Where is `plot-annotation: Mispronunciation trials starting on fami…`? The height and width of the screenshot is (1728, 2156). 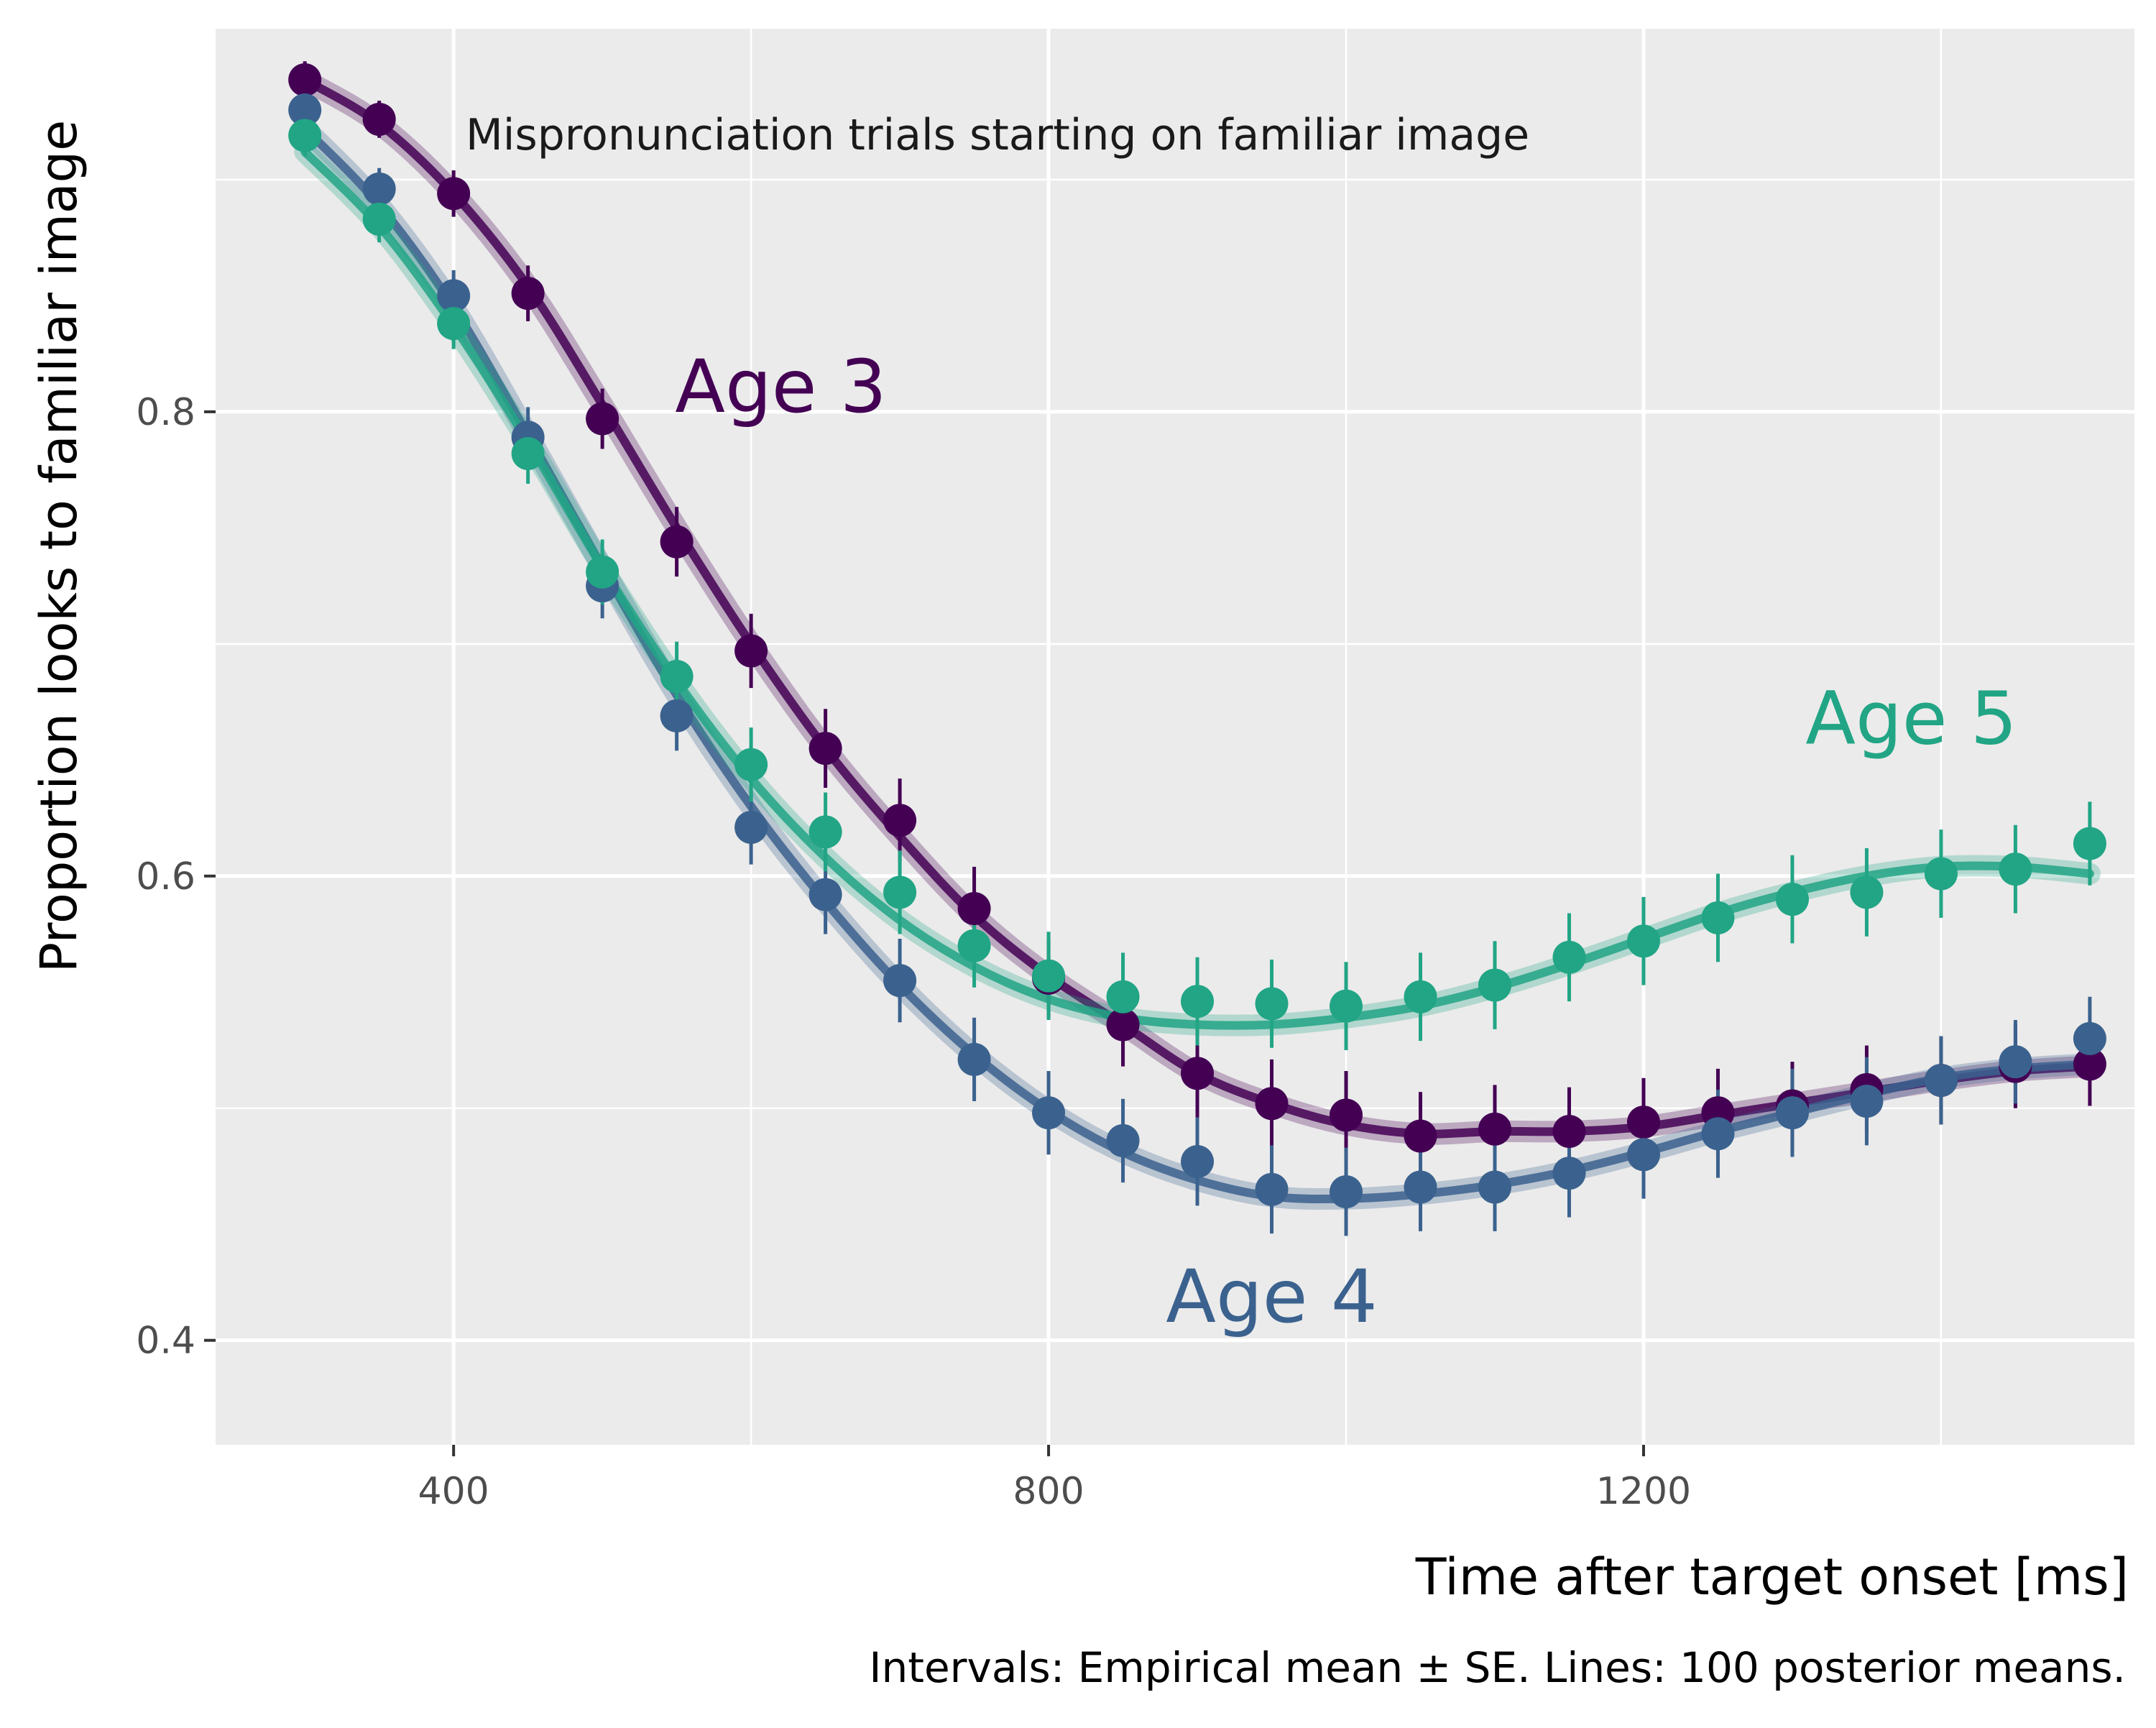 plot-annotation: Mispronunciation trials starting on fami… is located at coordinates (997, 135).